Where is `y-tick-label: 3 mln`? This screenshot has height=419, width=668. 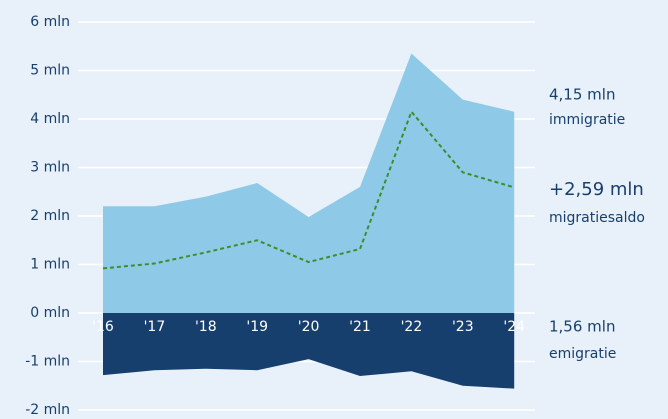
y-tick-label: 3 mln is located at coordinates (50, 168).